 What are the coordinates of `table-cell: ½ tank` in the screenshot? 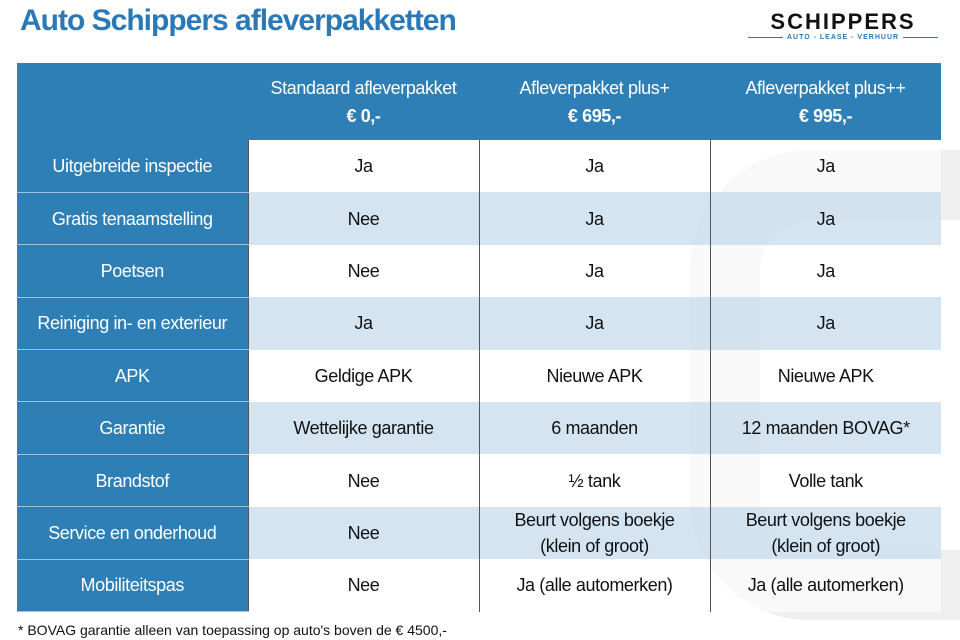 It's located at (594, 480).